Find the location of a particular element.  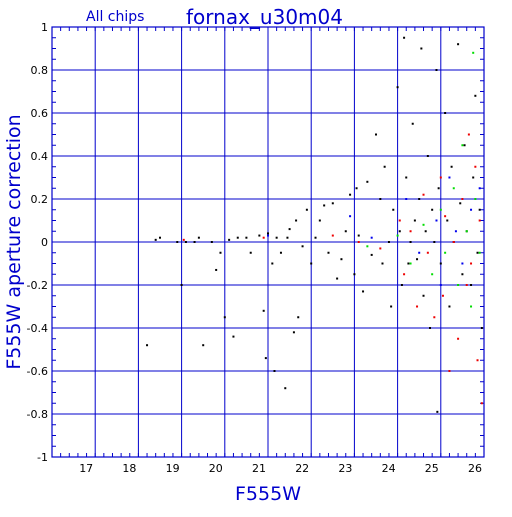

y-tick-labels: -1 -0.8 -0.6 -0.4 -0.2 0 0.2 0.4 0.6 0.8 1 is located at coordinates (37, 242).